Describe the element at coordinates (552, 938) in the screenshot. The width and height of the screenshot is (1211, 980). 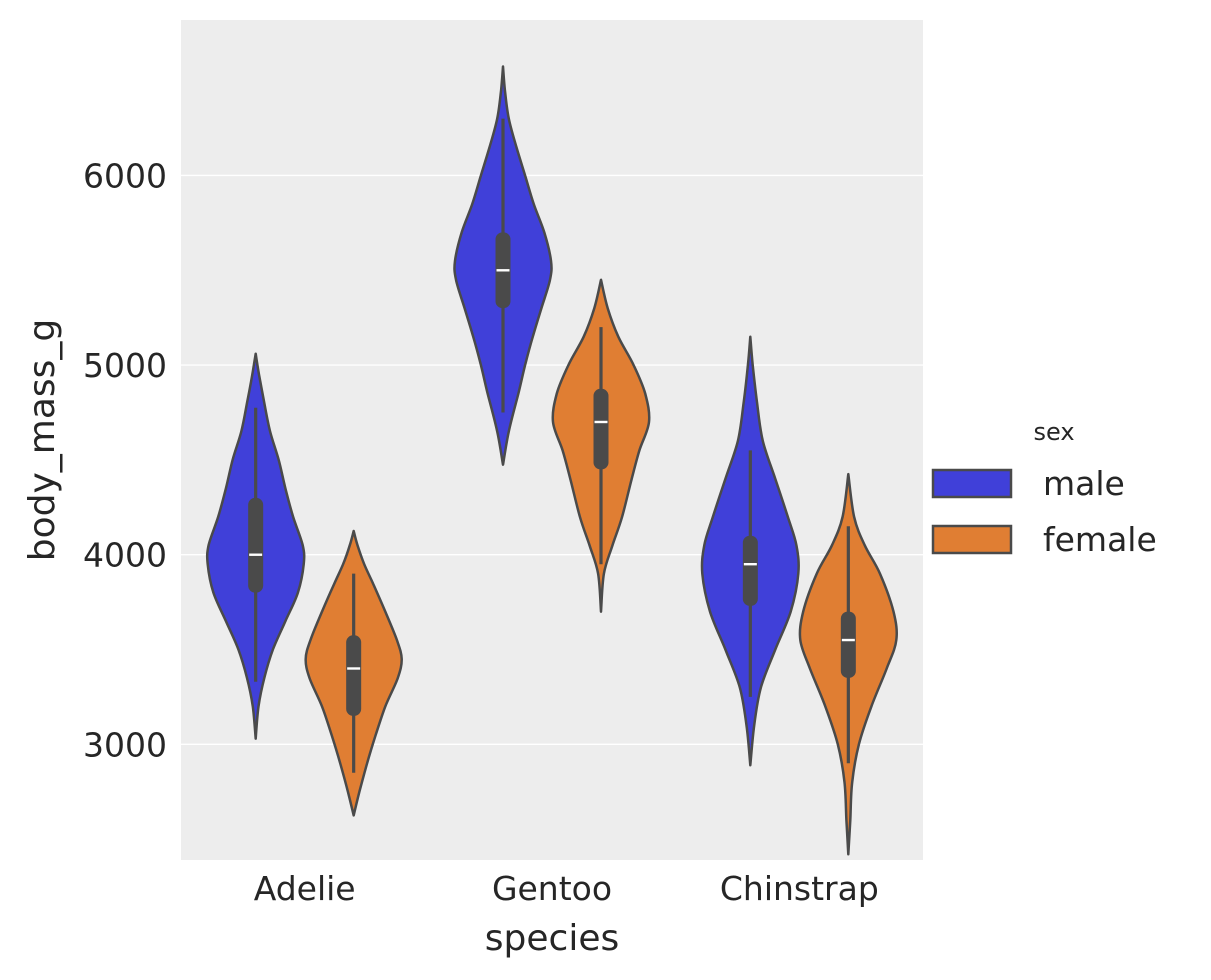
I see `x-axis-label: species` at that location.